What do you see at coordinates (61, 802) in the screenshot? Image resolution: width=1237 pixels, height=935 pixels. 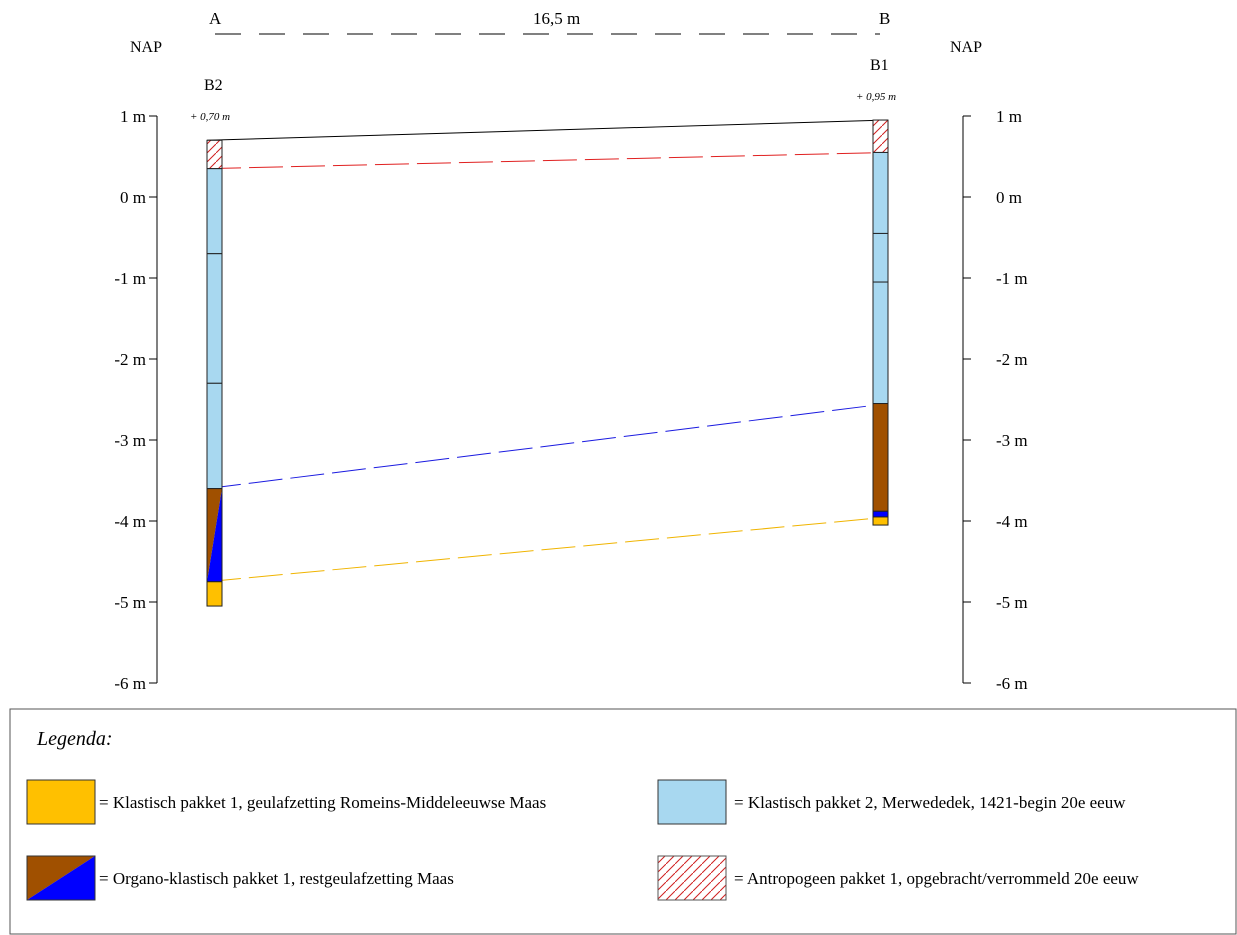 I see `legend-swatch-klastisch1` at bounding box center [61, 802].